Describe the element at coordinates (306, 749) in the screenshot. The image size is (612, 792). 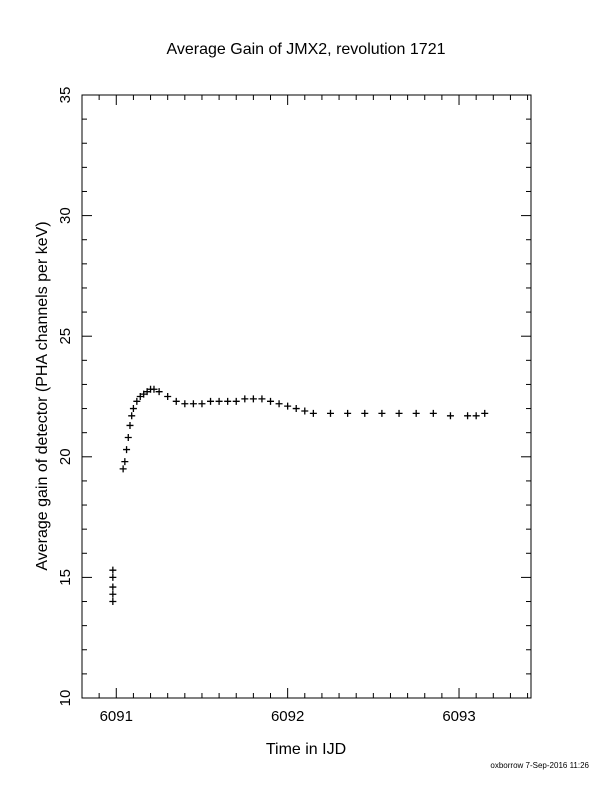
I see `x-axis-label: Time in IJD` at that location.